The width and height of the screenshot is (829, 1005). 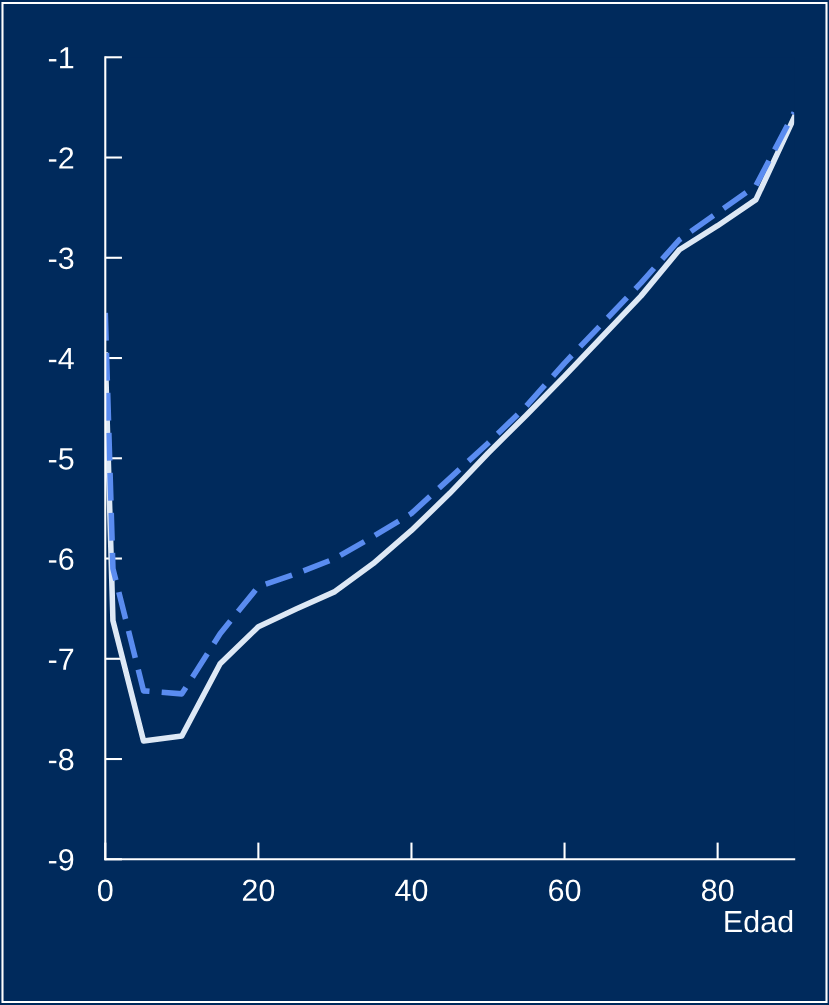 I want to click on y-tick-label: -6, so click(x=61, y=559).